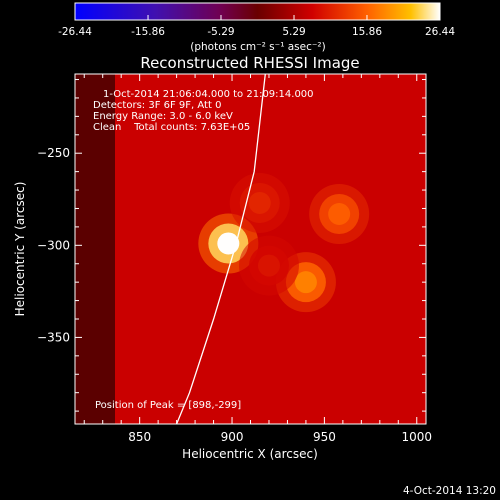 The width and height of the screenshot is (500, 500). Describe the element at coordinates (208, 94) in the screenshot. I see `annotation-time: 1-Oct-2014 21:06:04.000 to 21:09:14.000` at that location.